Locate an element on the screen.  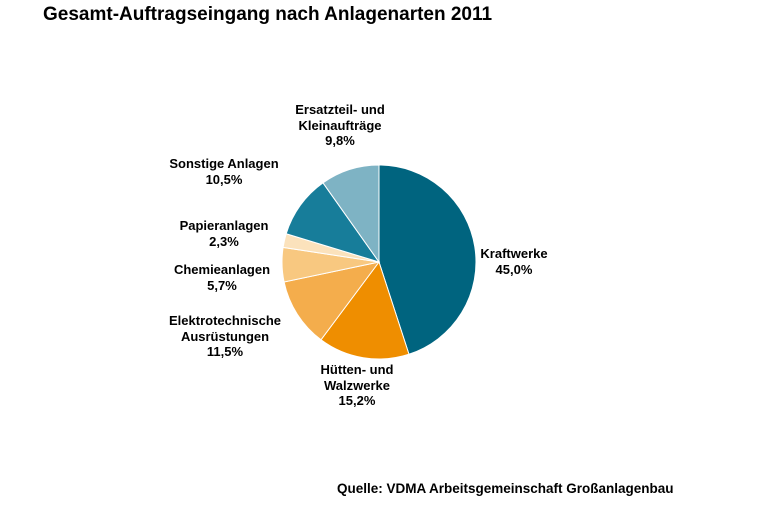
value-label: 11,5% is located at coordinates (225, 351).